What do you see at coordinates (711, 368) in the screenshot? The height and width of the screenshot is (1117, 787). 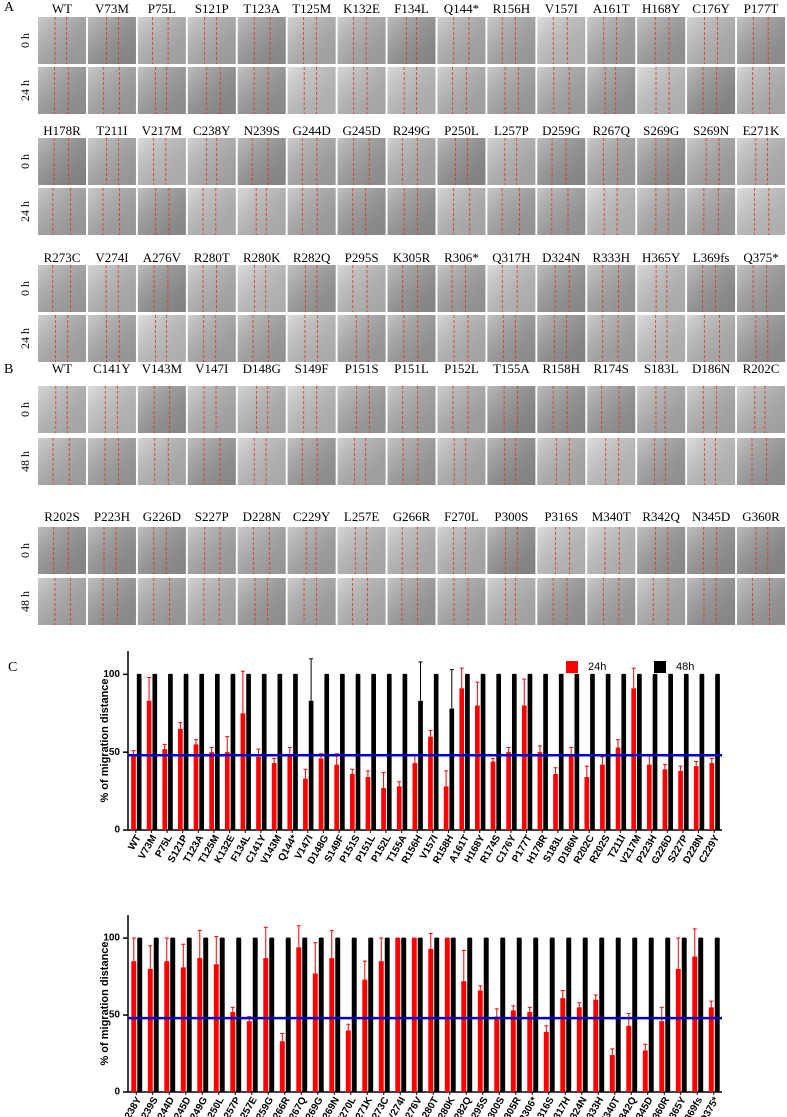 I see `column-label: D186N` at bounding box center [711, 368].